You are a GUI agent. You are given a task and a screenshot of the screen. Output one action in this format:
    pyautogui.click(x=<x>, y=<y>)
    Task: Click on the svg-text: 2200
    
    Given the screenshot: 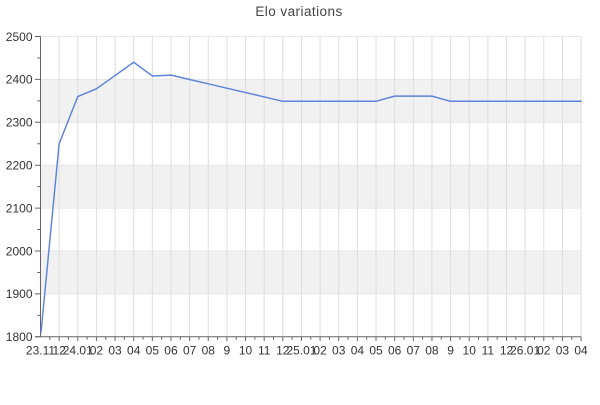 What is the action you would take?
    pyautogui.click(x=19, y=166)
    